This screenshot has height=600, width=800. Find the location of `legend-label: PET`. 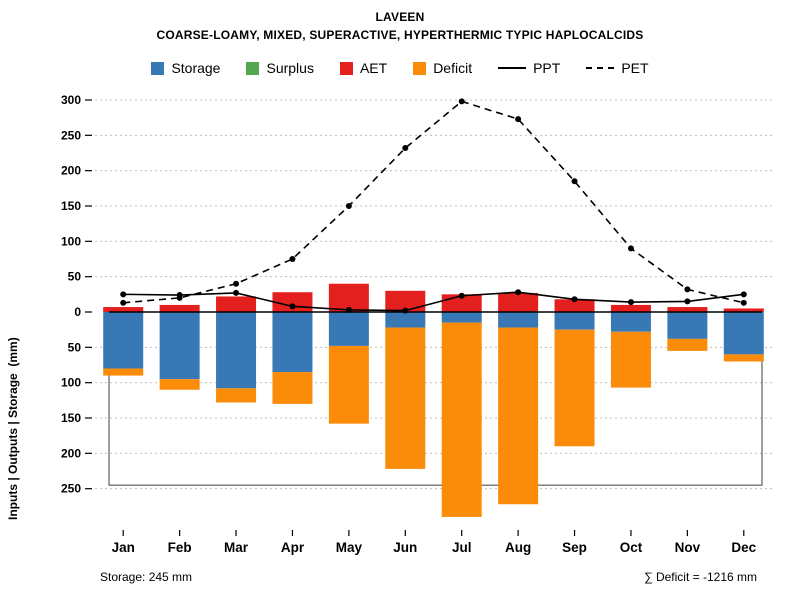

legend-label: PET is located at coordinates (635, 68).